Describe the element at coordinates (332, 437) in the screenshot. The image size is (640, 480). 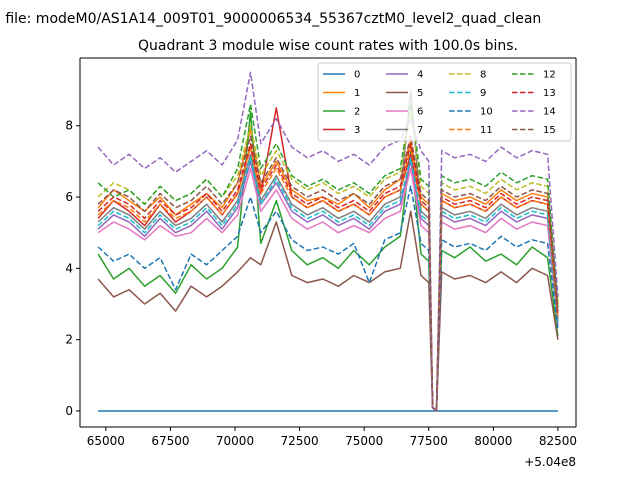
I see `x-axis-ticks: 65000 67500 70000 72500 75000 77500 80000 82500` at that location.